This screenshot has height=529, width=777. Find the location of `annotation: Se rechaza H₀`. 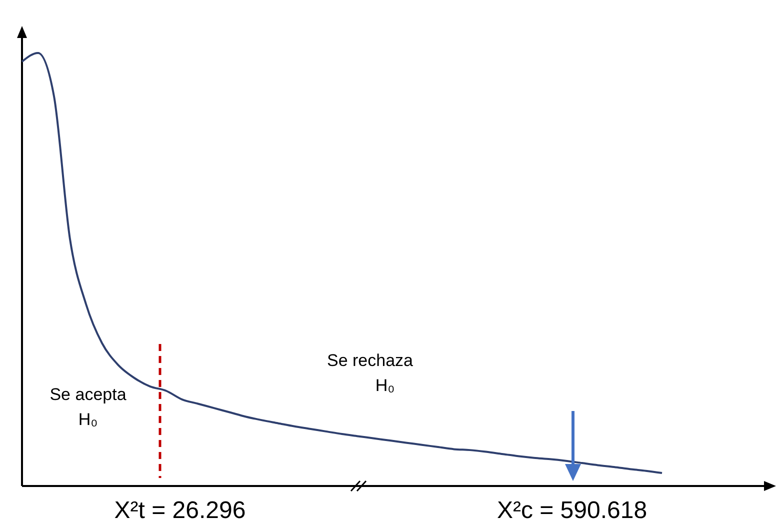

annotation: Se rechaza H₀ is located at coordinates (370, 373).